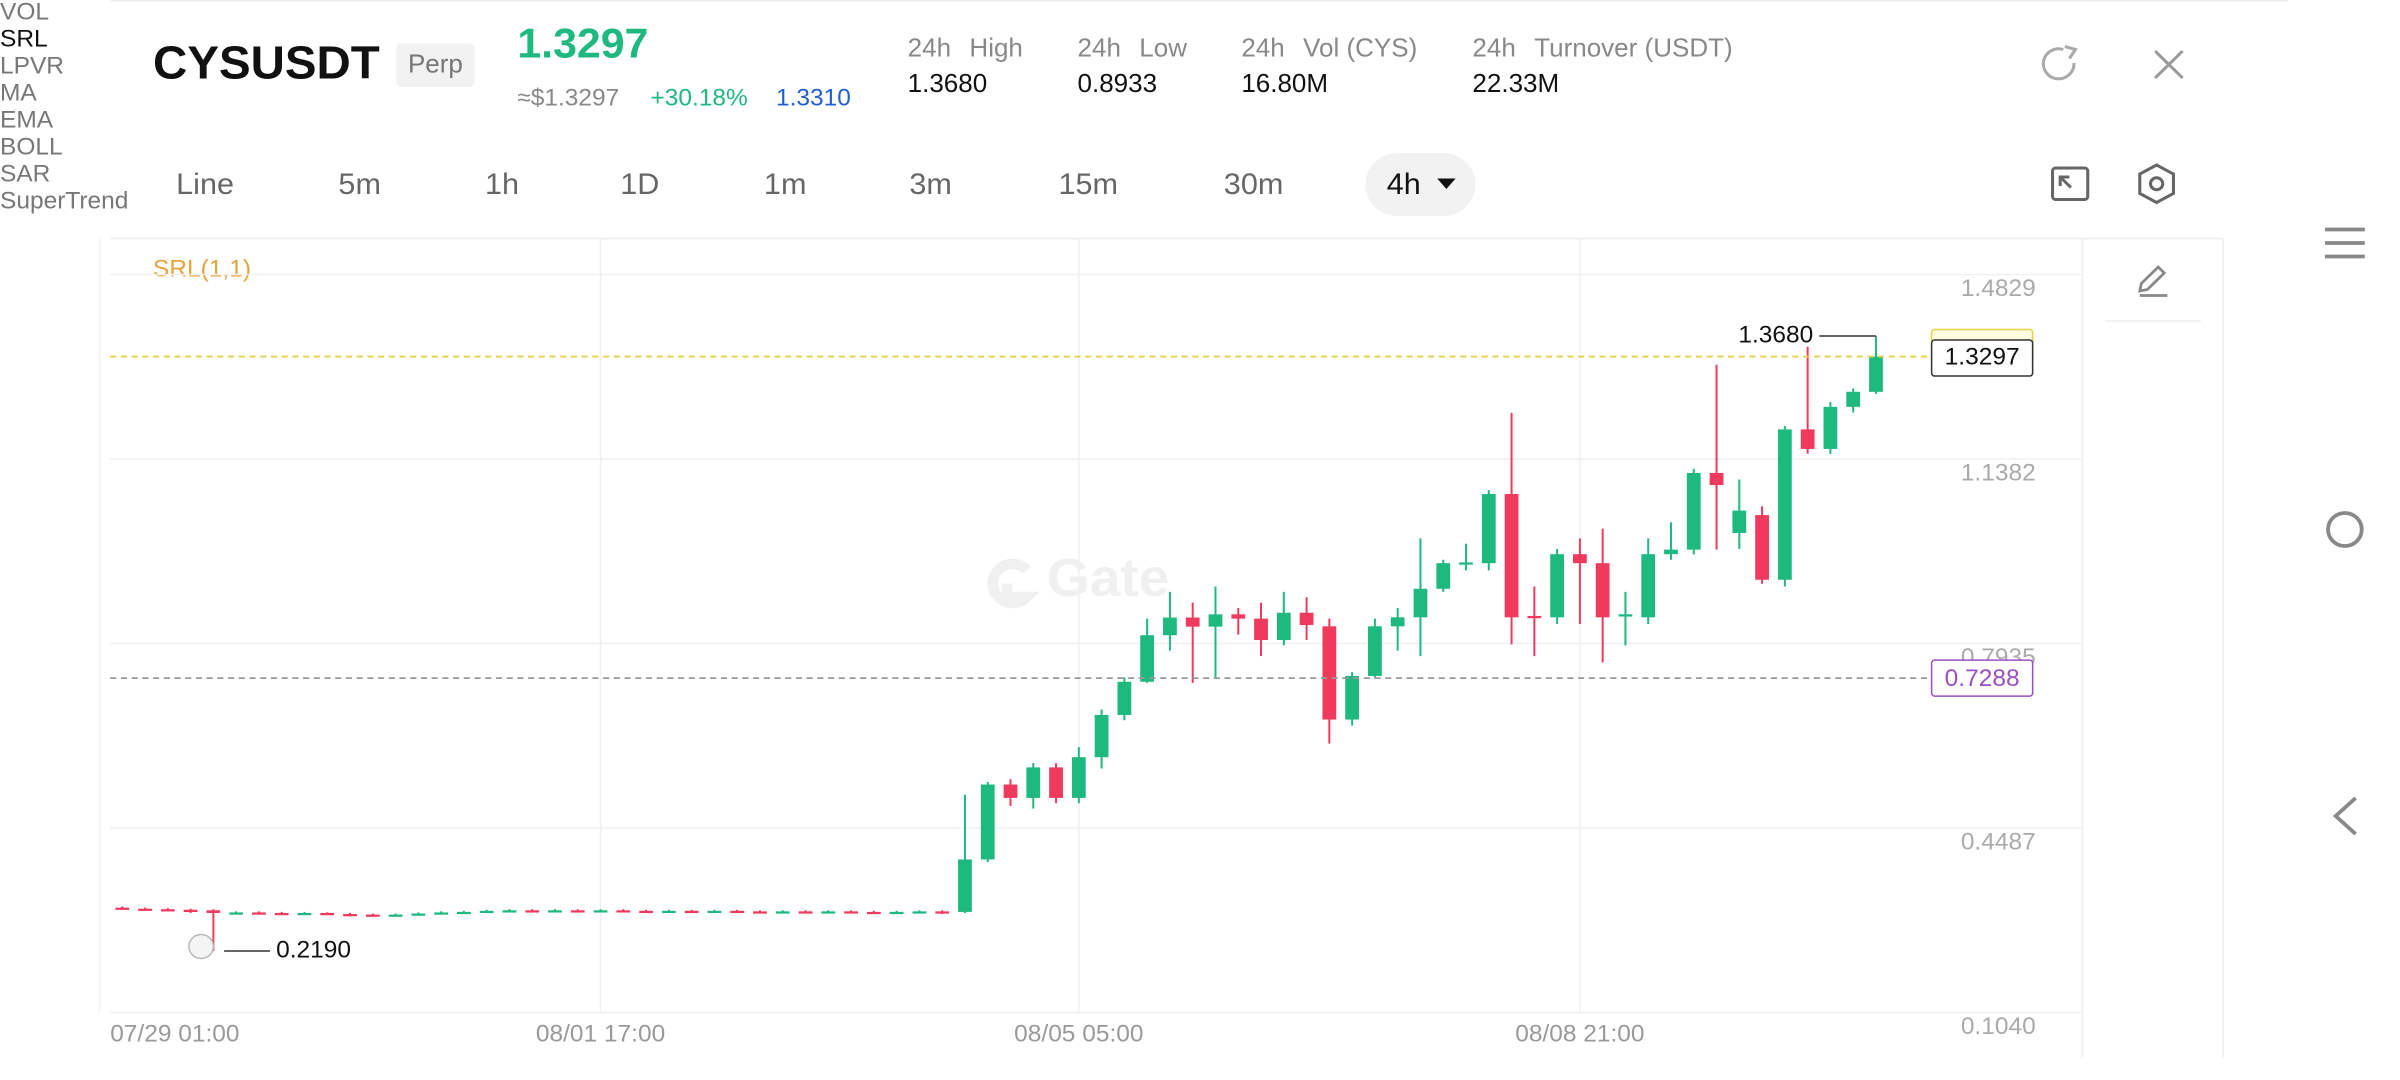 The width and height of the screenshot is (2400, 1080). Describe the element at coordinates (24, 40) in the screenshot. I see `indicator: SRL` at that location.